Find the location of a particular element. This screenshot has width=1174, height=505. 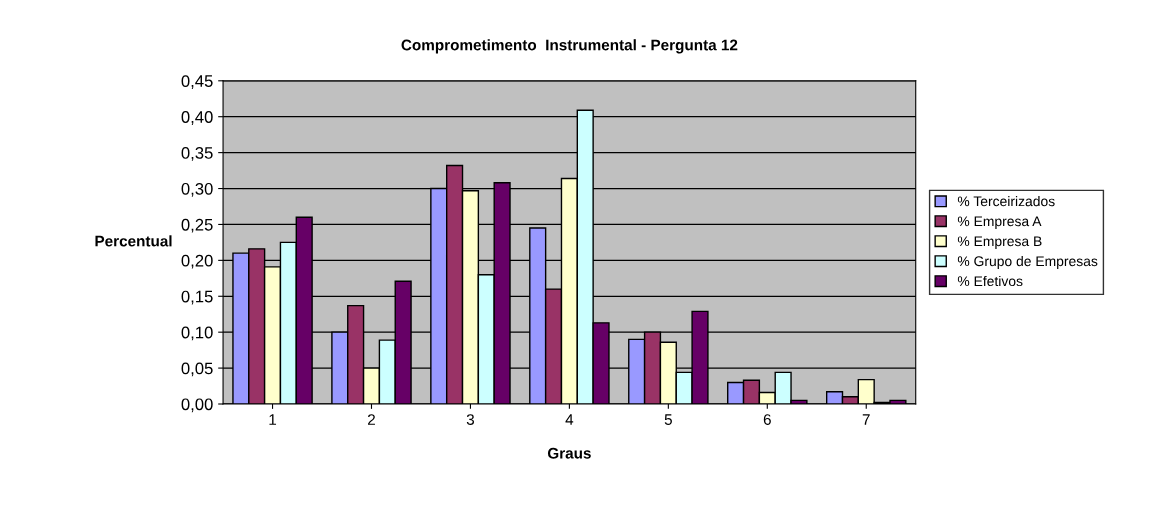

y-axis-title: Percentual is located at coordinates (133, 241).